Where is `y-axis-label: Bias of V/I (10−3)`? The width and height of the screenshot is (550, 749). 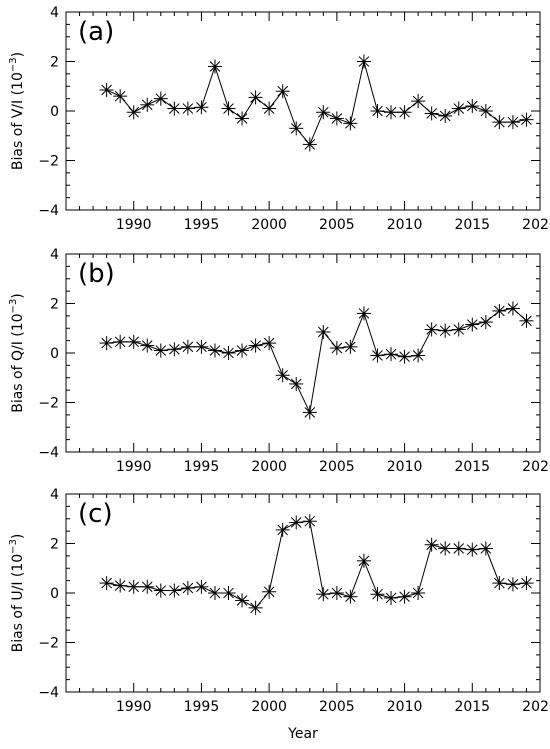 y-axis-label: Bias of V/I (10−3) is located at coordinates (17, 111).